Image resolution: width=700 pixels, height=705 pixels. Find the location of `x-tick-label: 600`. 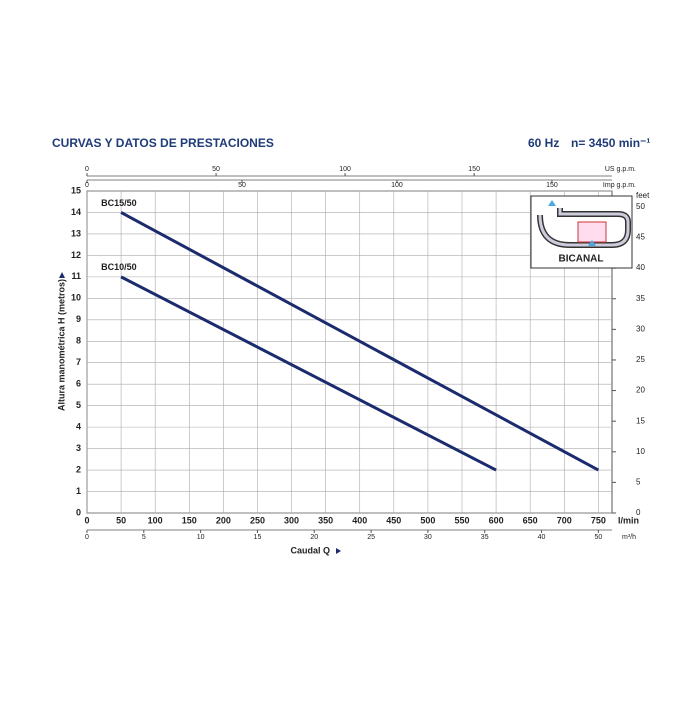

x-tick-label: 600 is located at coordinates (496, 520).